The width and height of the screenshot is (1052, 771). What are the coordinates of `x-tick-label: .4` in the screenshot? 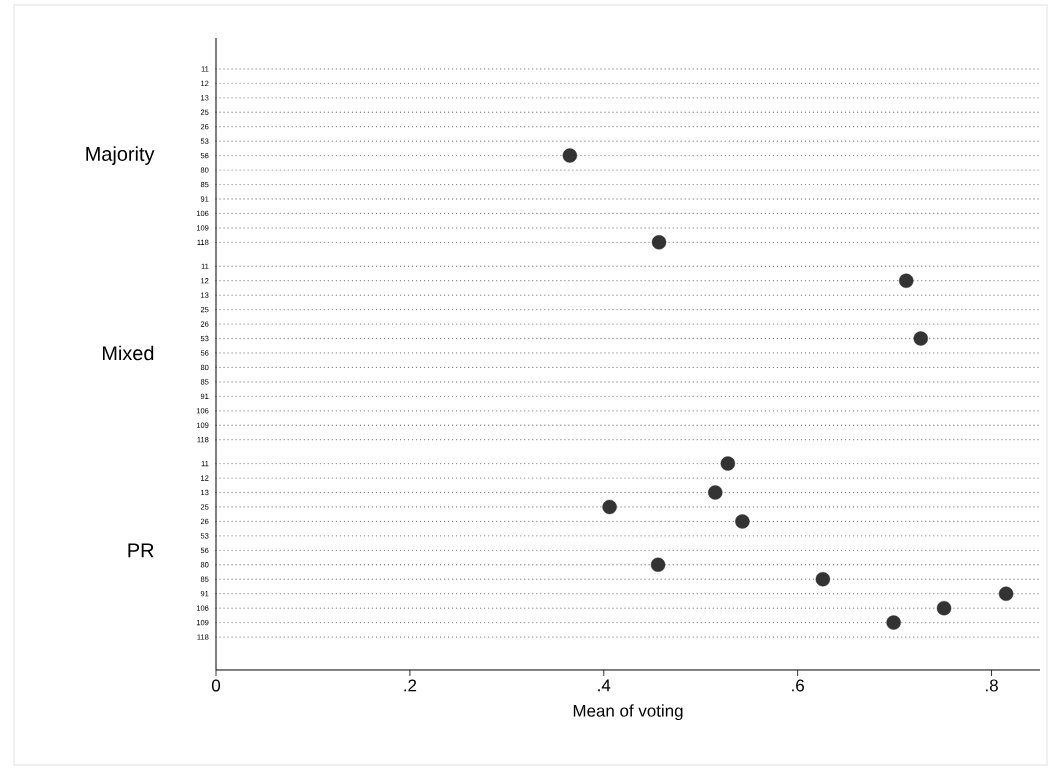 It's located at (604, 685).